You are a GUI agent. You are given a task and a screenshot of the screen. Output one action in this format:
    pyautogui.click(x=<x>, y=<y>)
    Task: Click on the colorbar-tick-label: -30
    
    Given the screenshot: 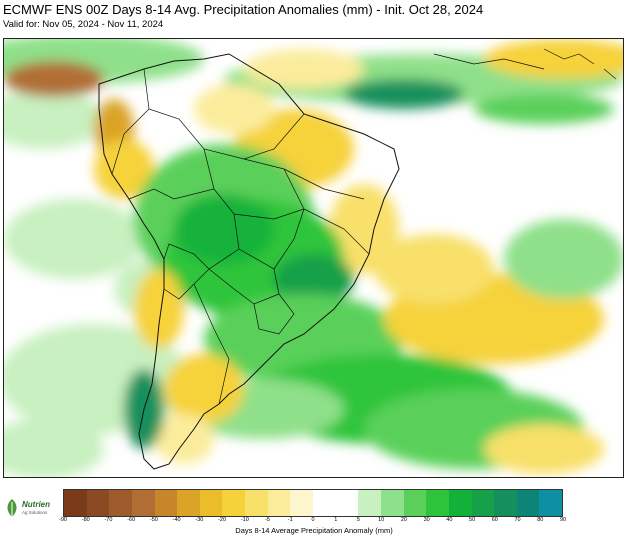 What is the action you would take?
    pyautogui.click(x=199, y=520)
    